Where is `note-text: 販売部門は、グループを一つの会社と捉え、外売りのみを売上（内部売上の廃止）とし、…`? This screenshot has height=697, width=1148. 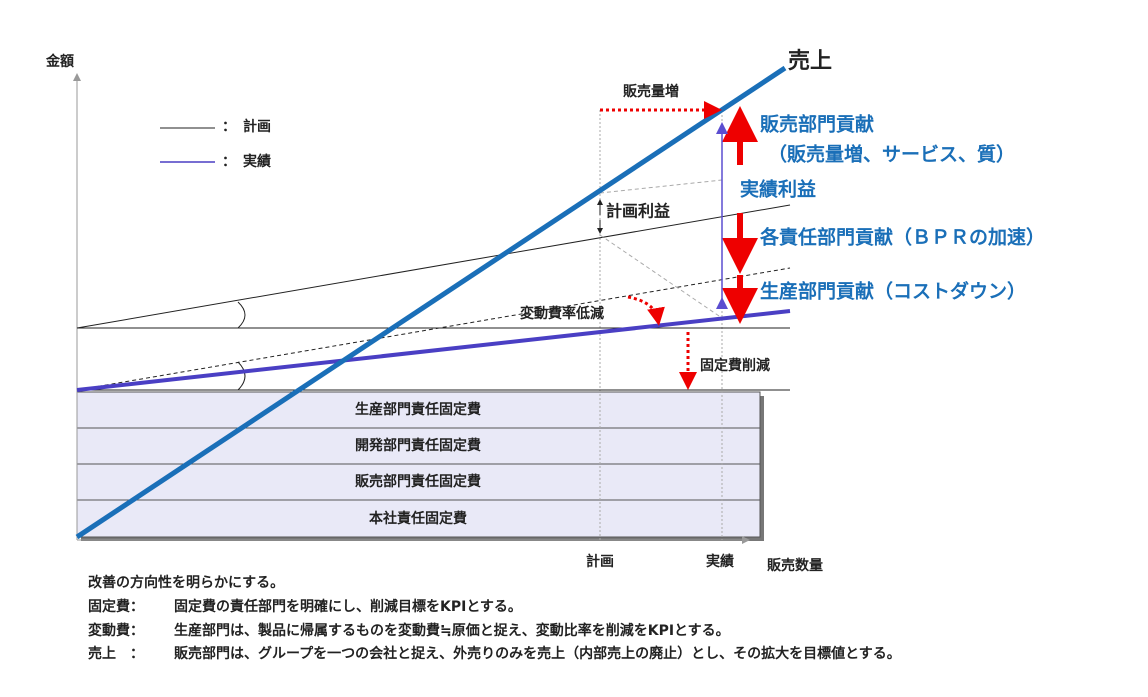
note-text: 販売部門は、グループを一つの会社と捉え、外売りのみを売上（内部売上の廃止）とし、… is located at coordinates (537, 653).